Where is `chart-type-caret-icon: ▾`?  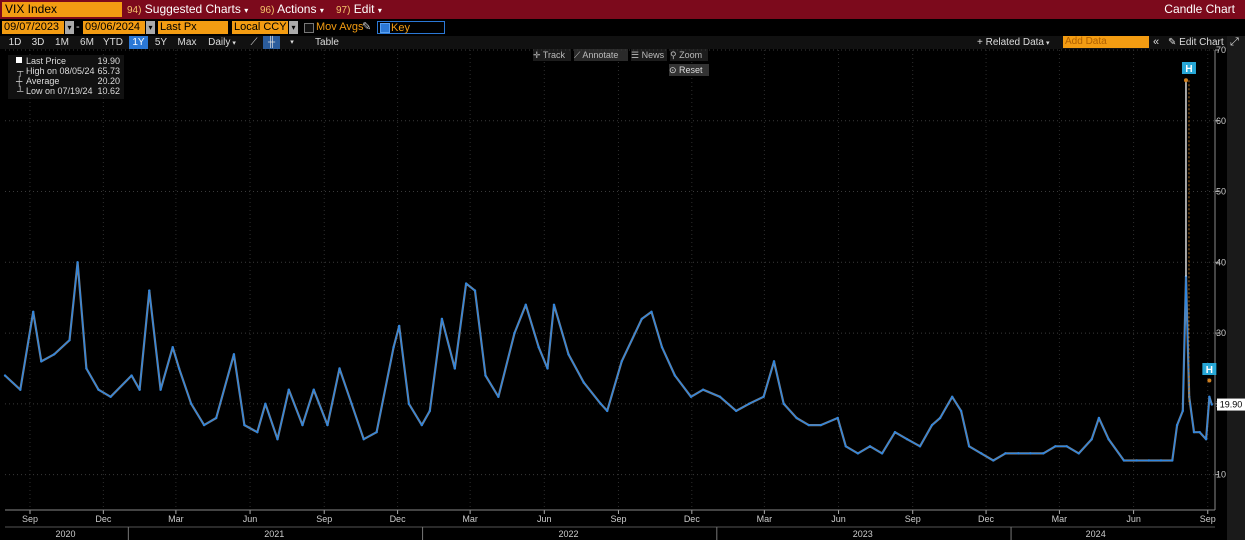 chart-type-caret-icon: ▾ is located at coordinates (292, 42).